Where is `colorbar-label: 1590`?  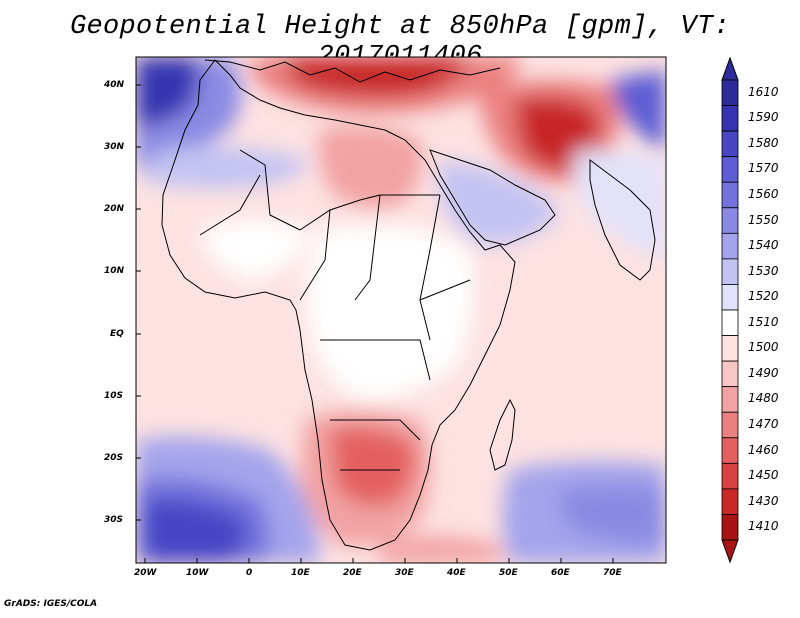 colorbar-label: 1590 is located at coordinates (763, 117).